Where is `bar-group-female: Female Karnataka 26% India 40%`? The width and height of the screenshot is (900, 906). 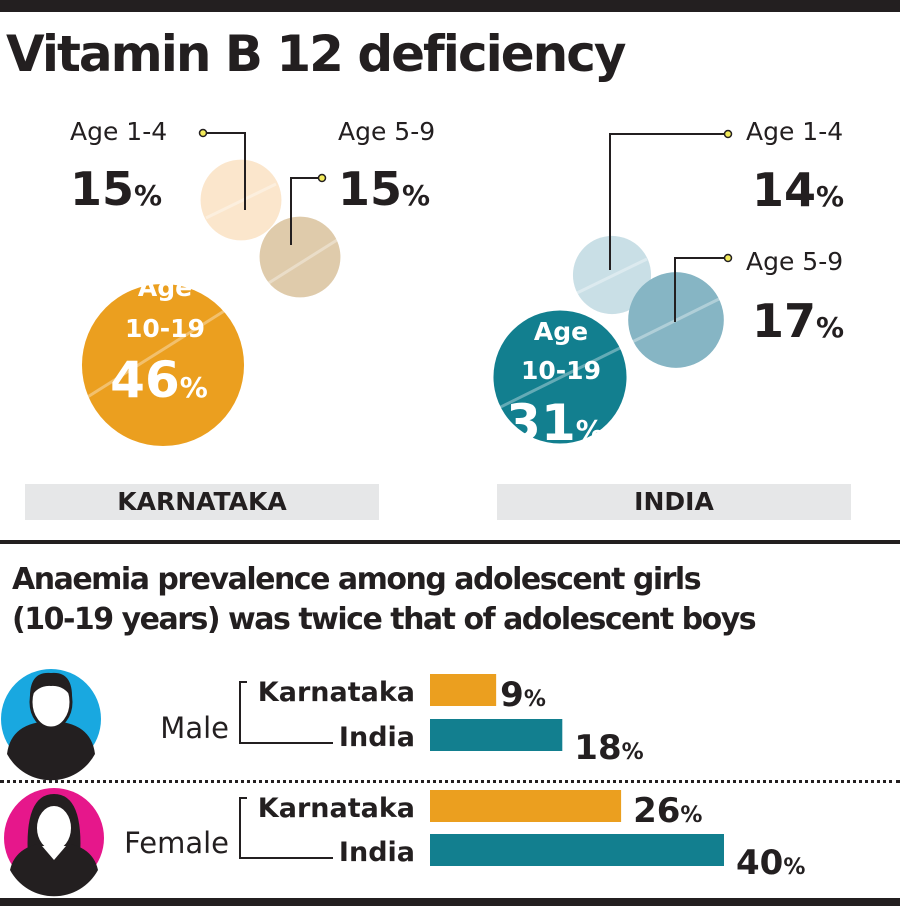
bar-group-female: Female Karnataka 26% India 40% is located at coordinates (404, 842).